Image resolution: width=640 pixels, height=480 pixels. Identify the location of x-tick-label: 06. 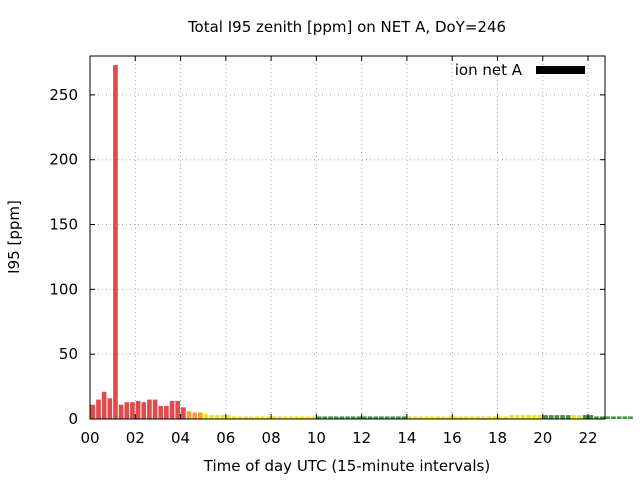
(225, 438).